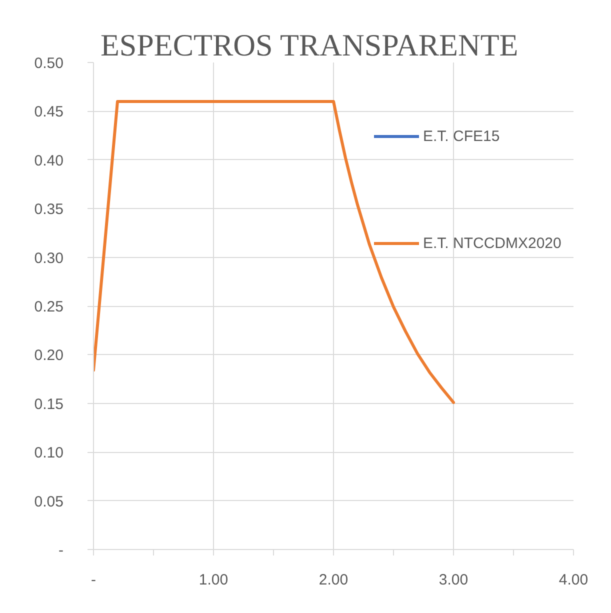  I want to click on y-tick-label: 0.25, so click(49, 307).